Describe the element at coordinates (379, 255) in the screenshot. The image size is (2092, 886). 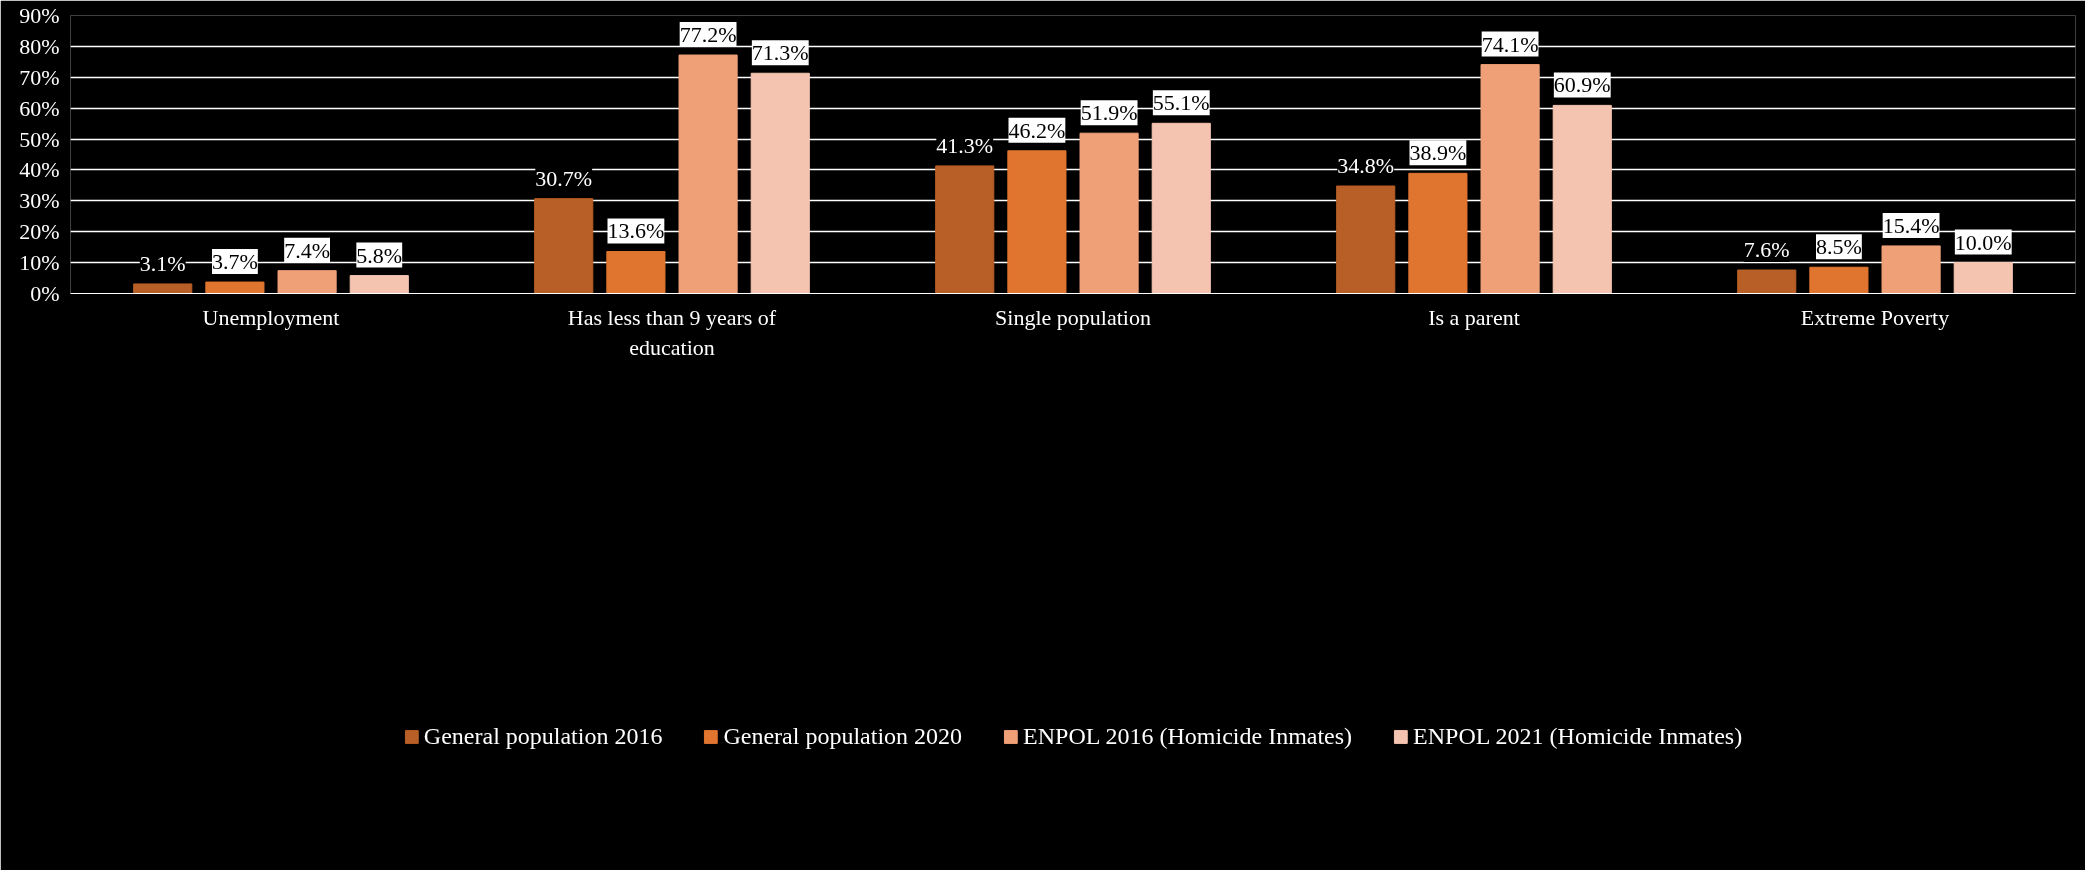
I see `data-label: 5.8%` at that location.